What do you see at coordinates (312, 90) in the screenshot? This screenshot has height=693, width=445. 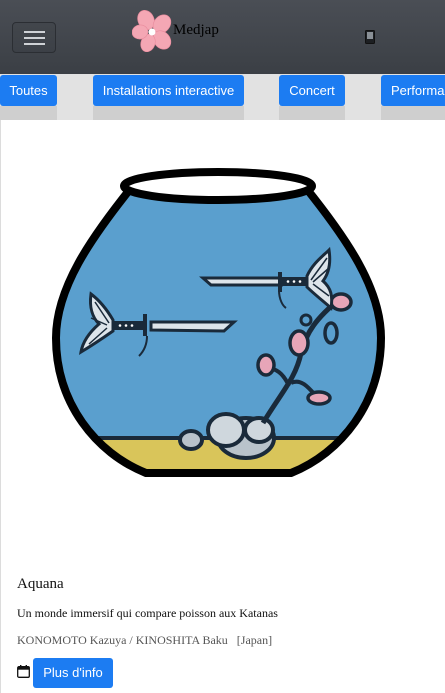 I see `filter-concert-button: Concert` at bounding box center [312, 90].